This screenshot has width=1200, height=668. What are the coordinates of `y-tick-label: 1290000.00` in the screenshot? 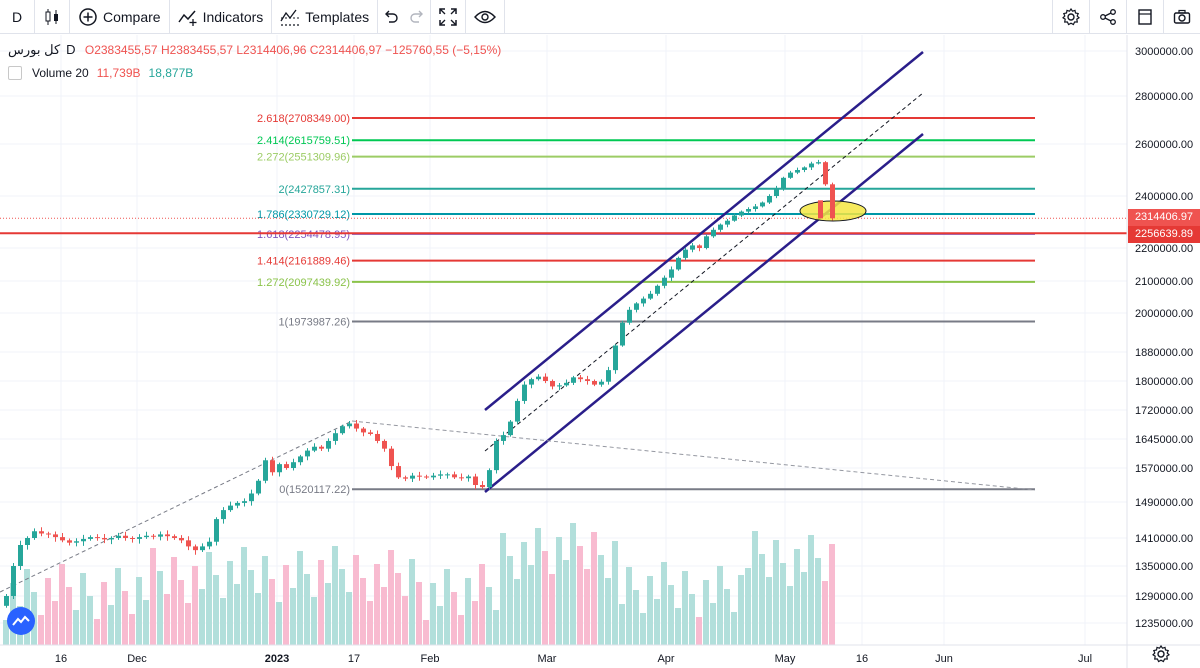 It's located at (1164, 597).